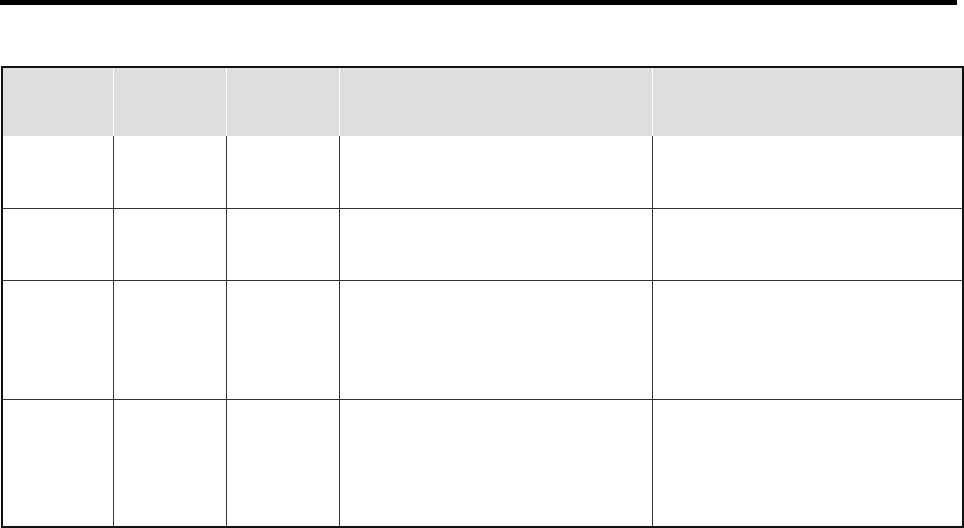 The height and width of the screenshot is (528, 964). I want to click on top-rule, so click(478, 2).